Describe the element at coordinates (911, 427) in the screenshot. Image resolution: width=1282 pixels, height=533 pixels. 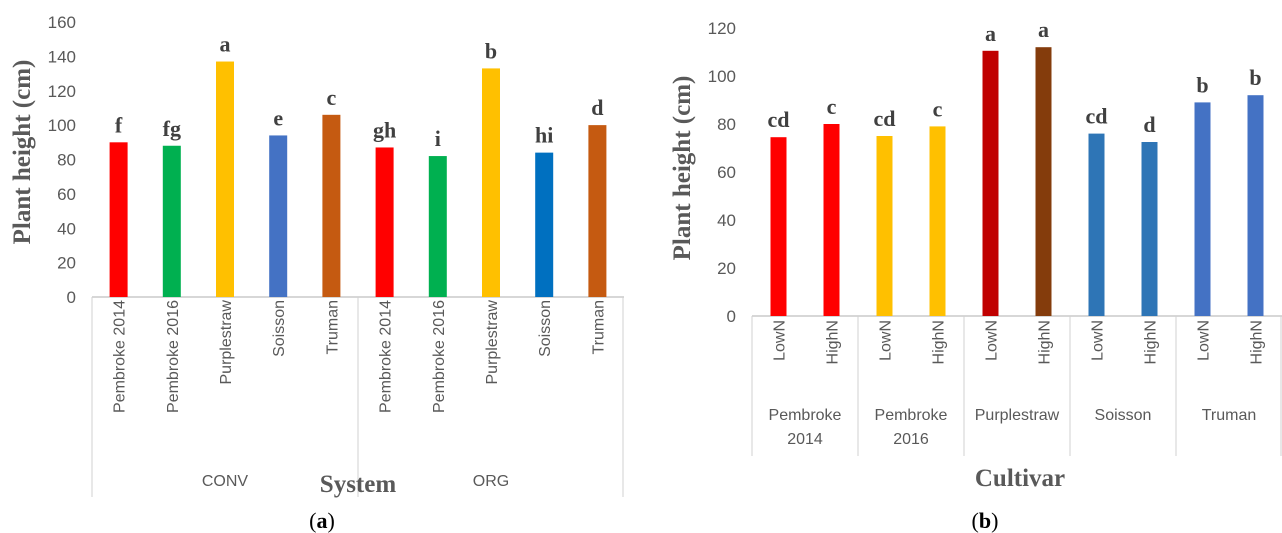
I see `group-label: Pembroke 2016` at that location.